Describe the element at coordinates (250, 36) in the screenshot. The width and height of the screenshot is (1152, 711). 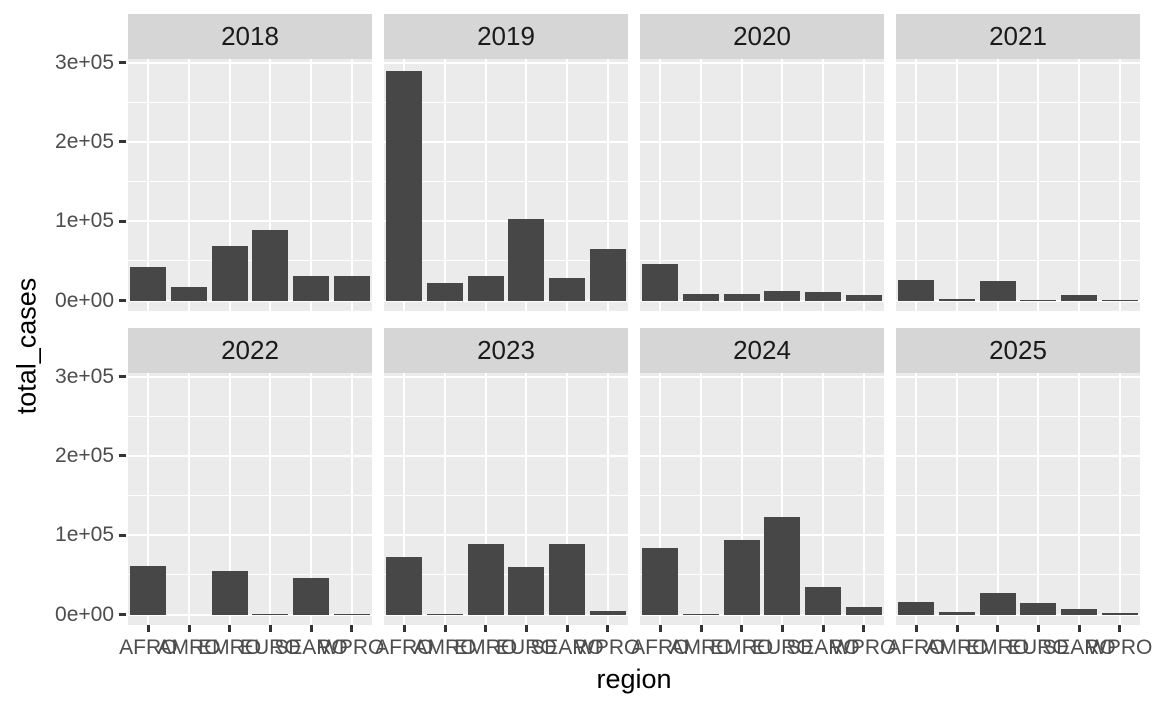
I see `facet-strip-label: 2018` at that location.